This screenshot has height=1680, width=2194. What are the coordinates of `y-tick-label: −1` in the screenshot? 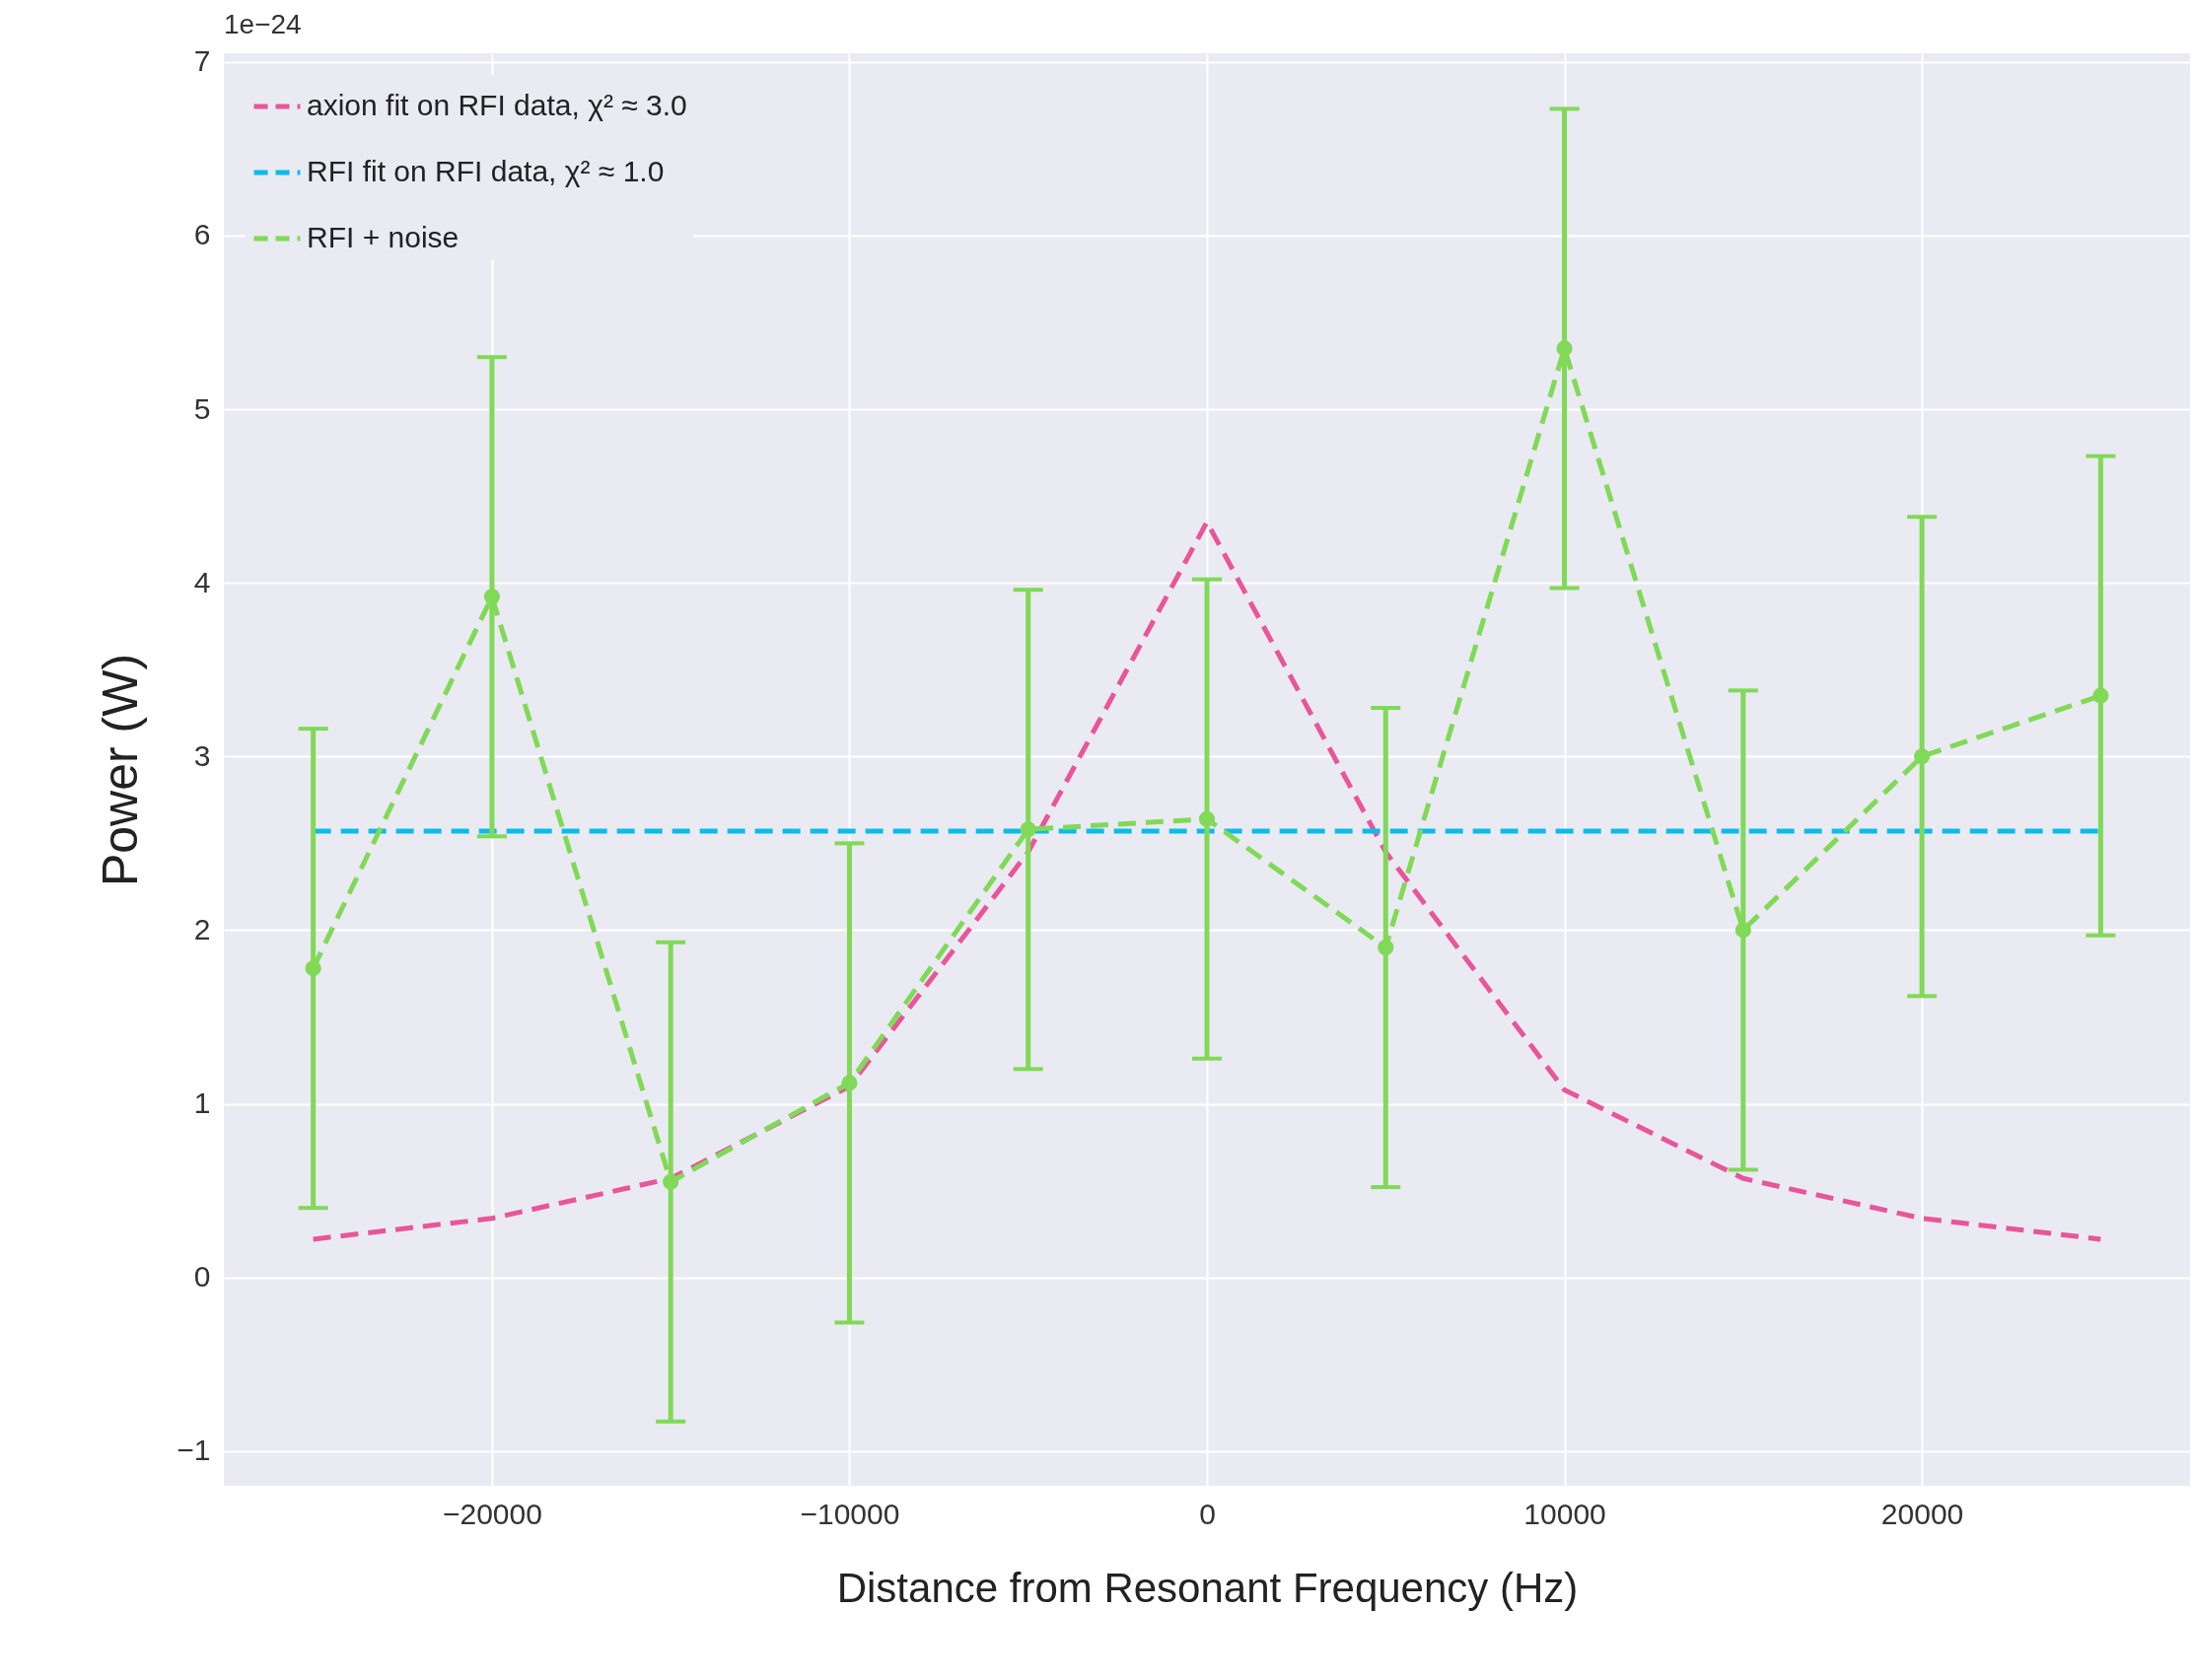 It's located at (194, 1450).